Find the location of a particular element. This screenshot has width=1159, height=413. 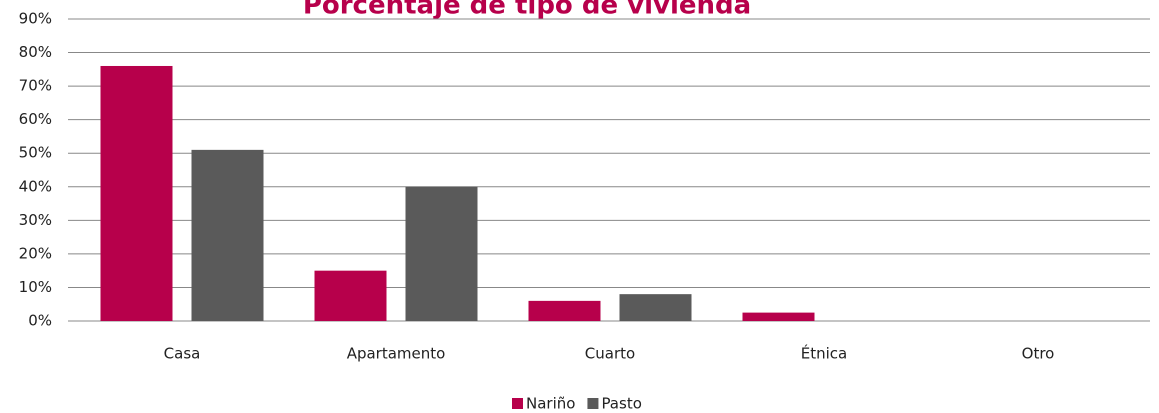

y-tick-label: 40% is located at coordinates (35, 186).